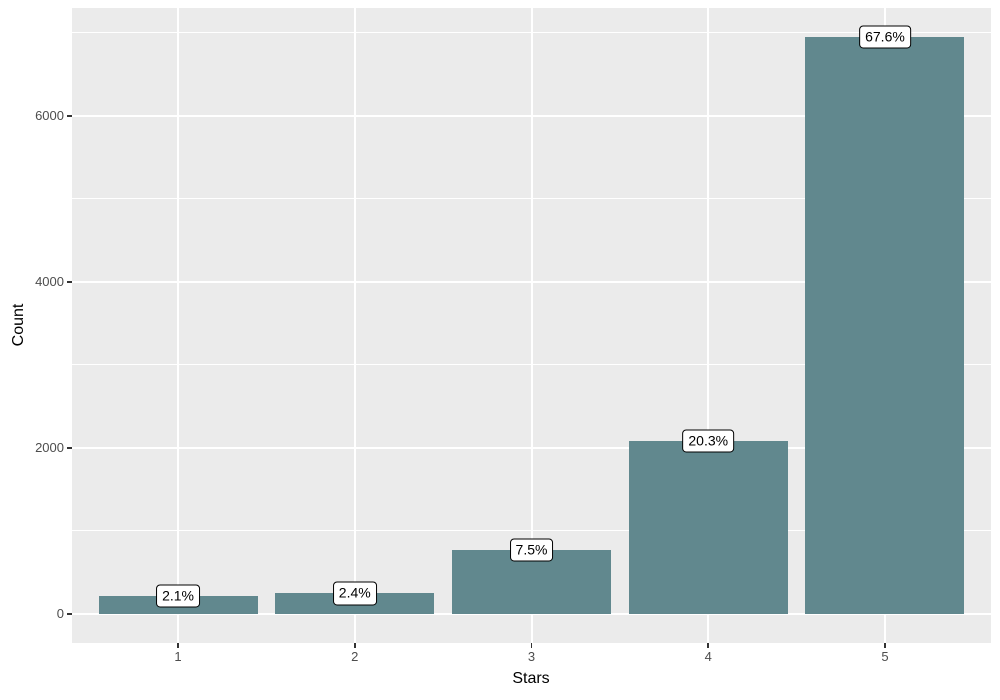  What do you see at coordinates (531, 678) in the screenshot?
I see `x-axis-title: Stars` at bounding box center [531, 678].